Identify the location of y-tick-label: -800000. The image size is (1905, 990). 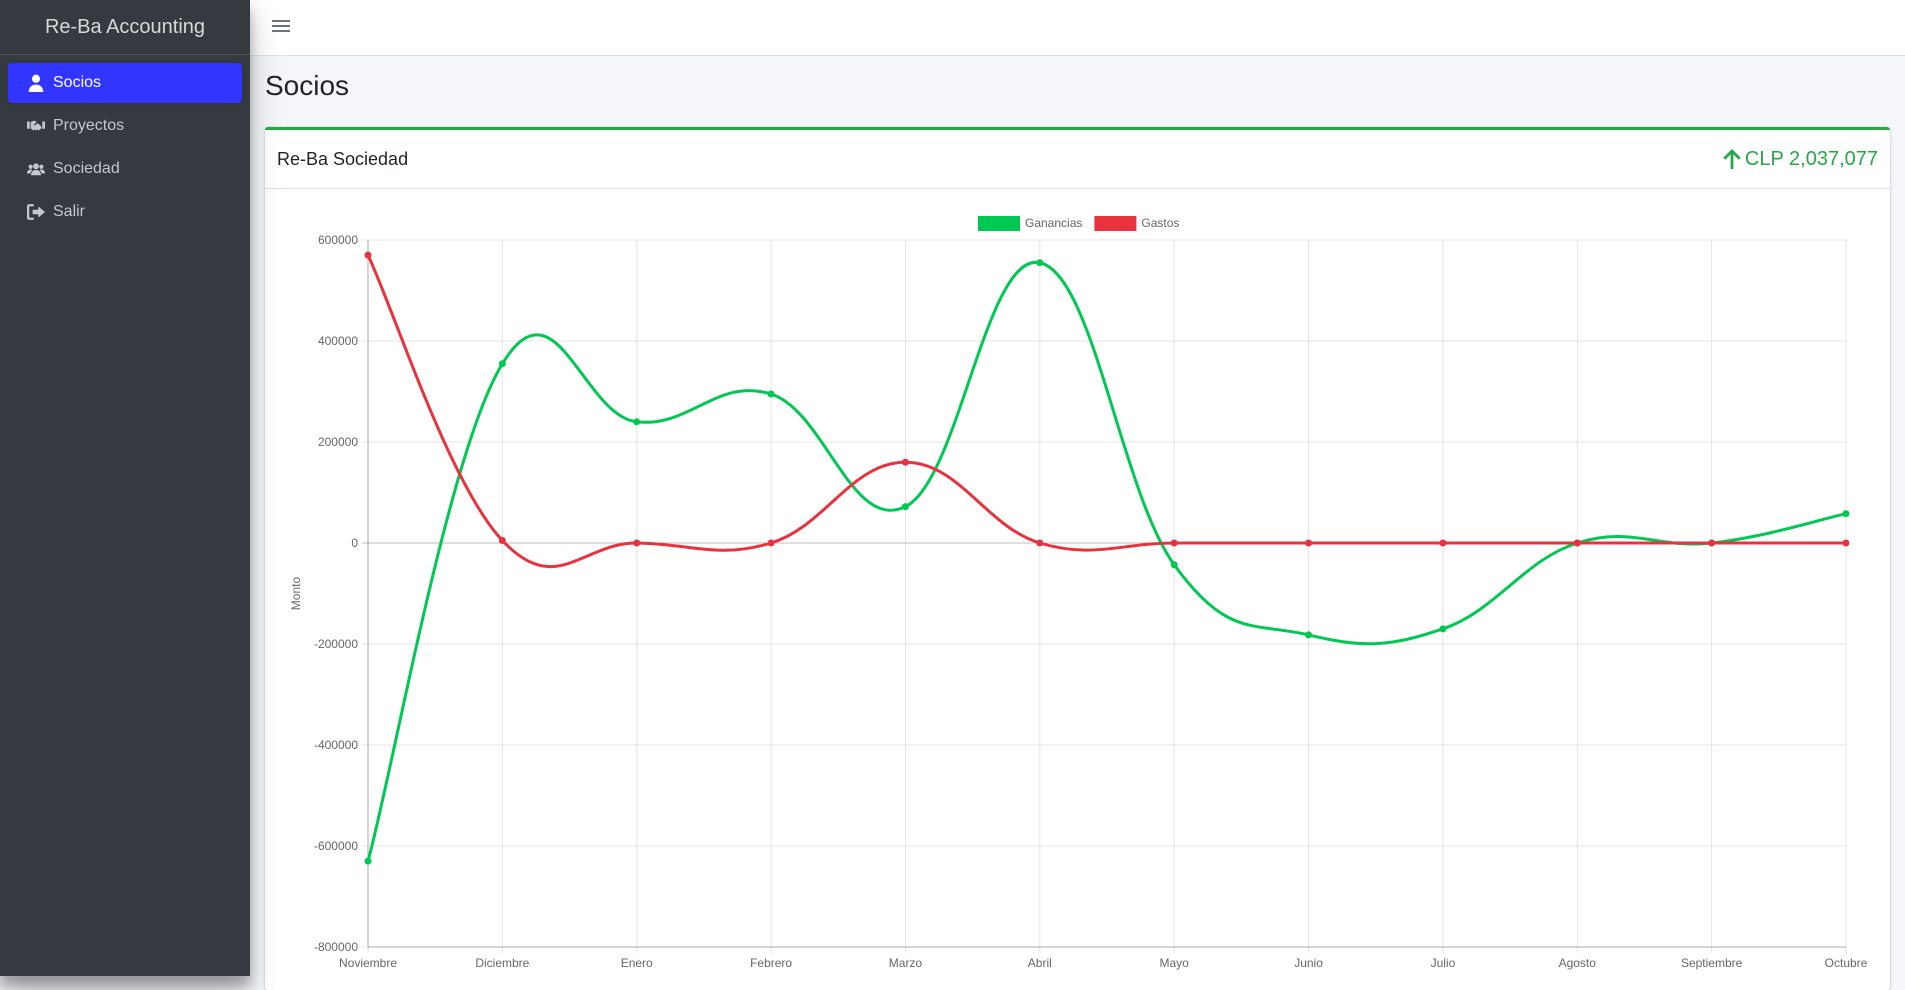
(336, 947).